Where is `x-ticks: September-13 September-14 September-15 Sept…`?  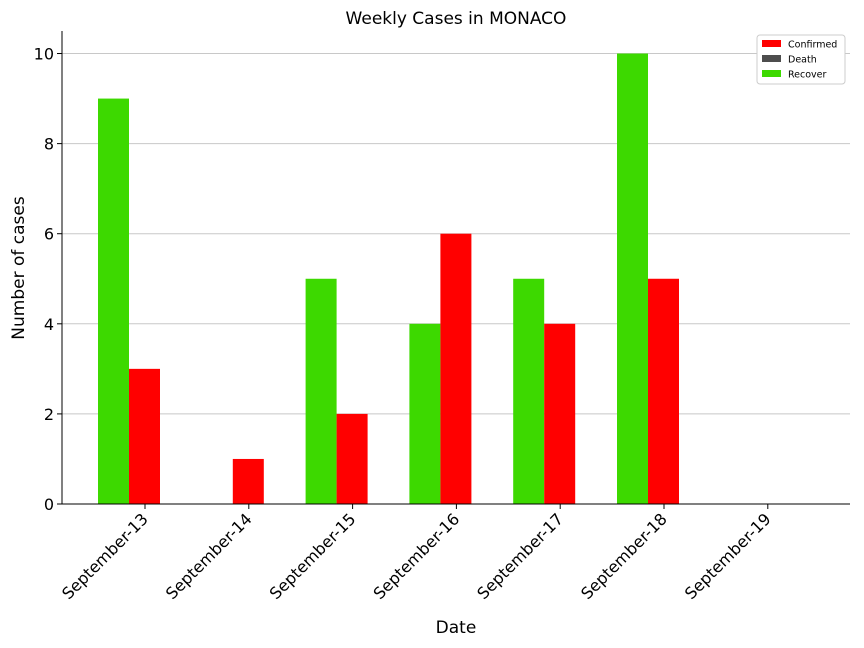
x-ticks: September-13 September-14 September-15 Sept… is located at coordinates (416, 553).